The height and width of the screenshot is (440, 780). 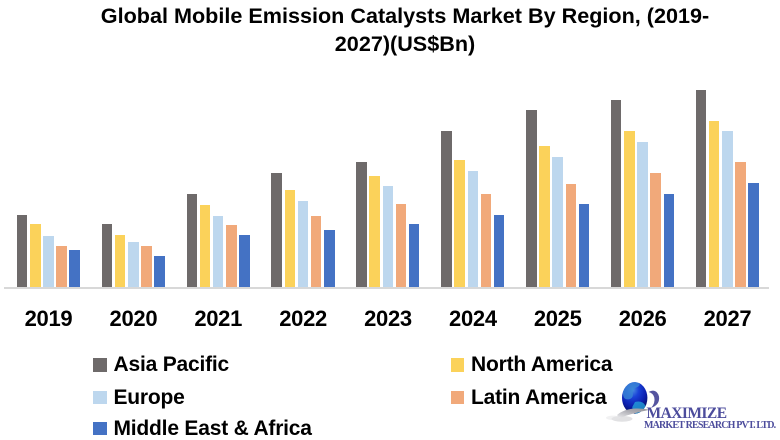 What do you see at coordinates (687, 413) in the screenshot?
I see `svg-text: MAXIMIZE` at bounding box center [687, 413].